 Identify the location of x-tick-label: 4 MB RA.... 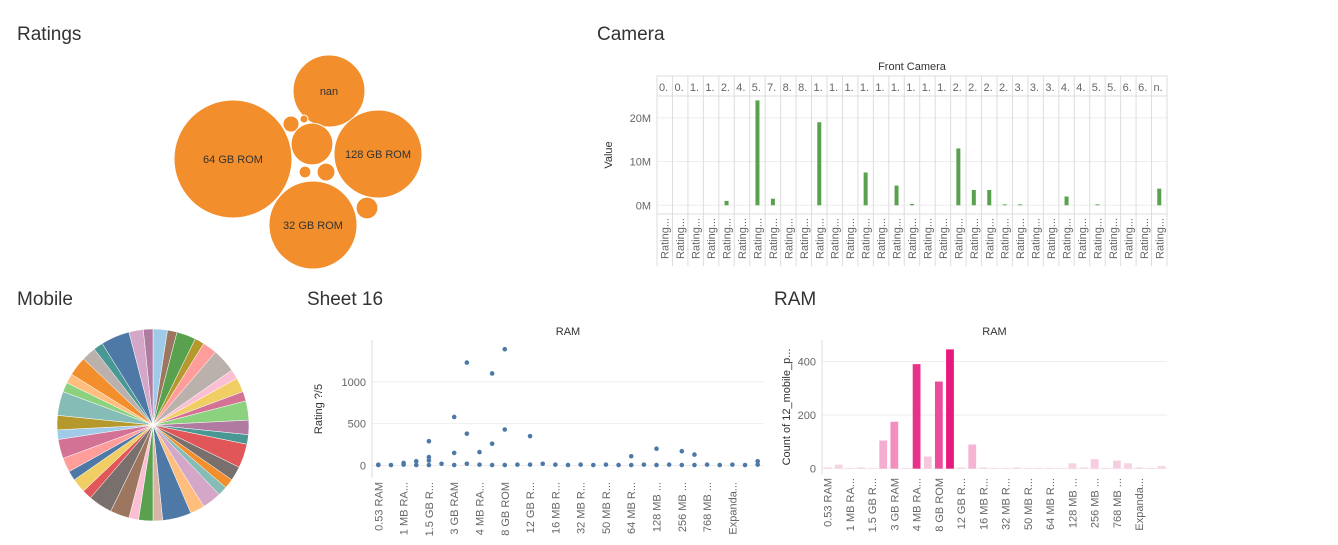
(918, 504).